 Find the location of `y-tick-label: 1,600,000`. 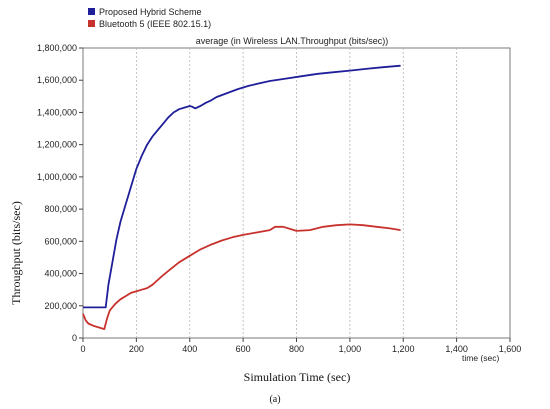

y-tick-label: 1,600,000 is located at coordinates (57, 80).